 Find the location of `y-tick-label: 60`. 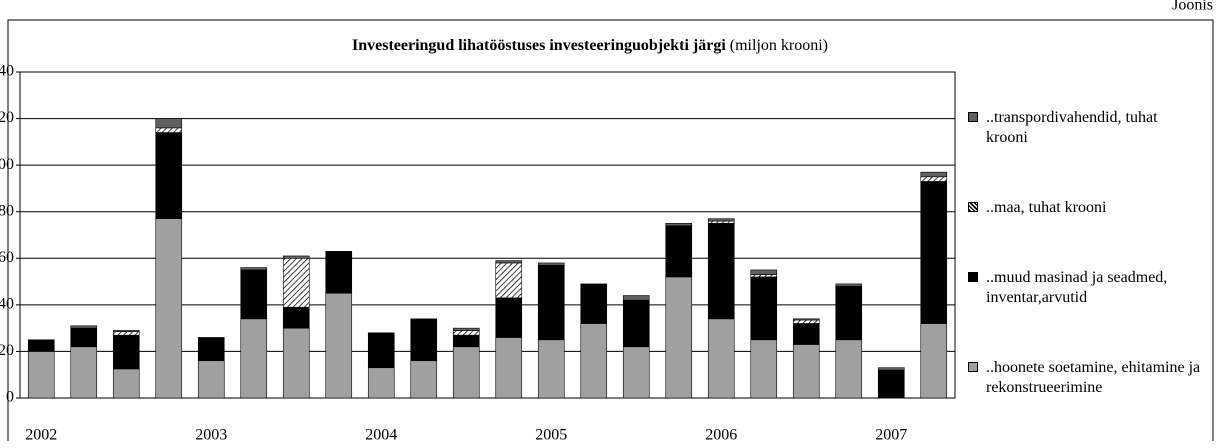

y-tick-label: 60 is located at coordinates (7, 257).